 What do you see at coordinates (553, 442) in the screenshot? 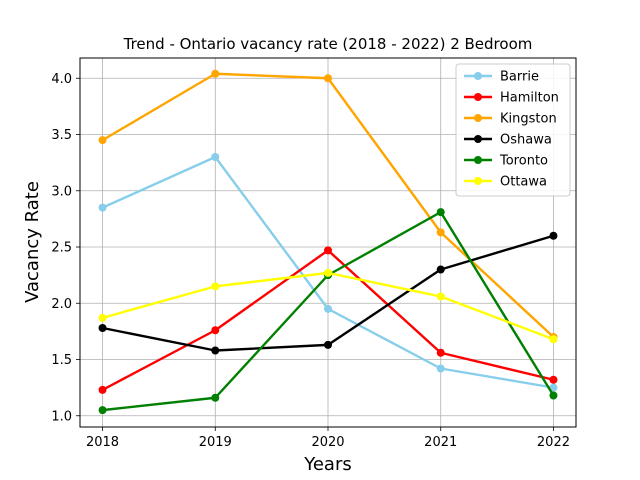
I see `x-tick-label: 2022` at bounding box center [553, 442].